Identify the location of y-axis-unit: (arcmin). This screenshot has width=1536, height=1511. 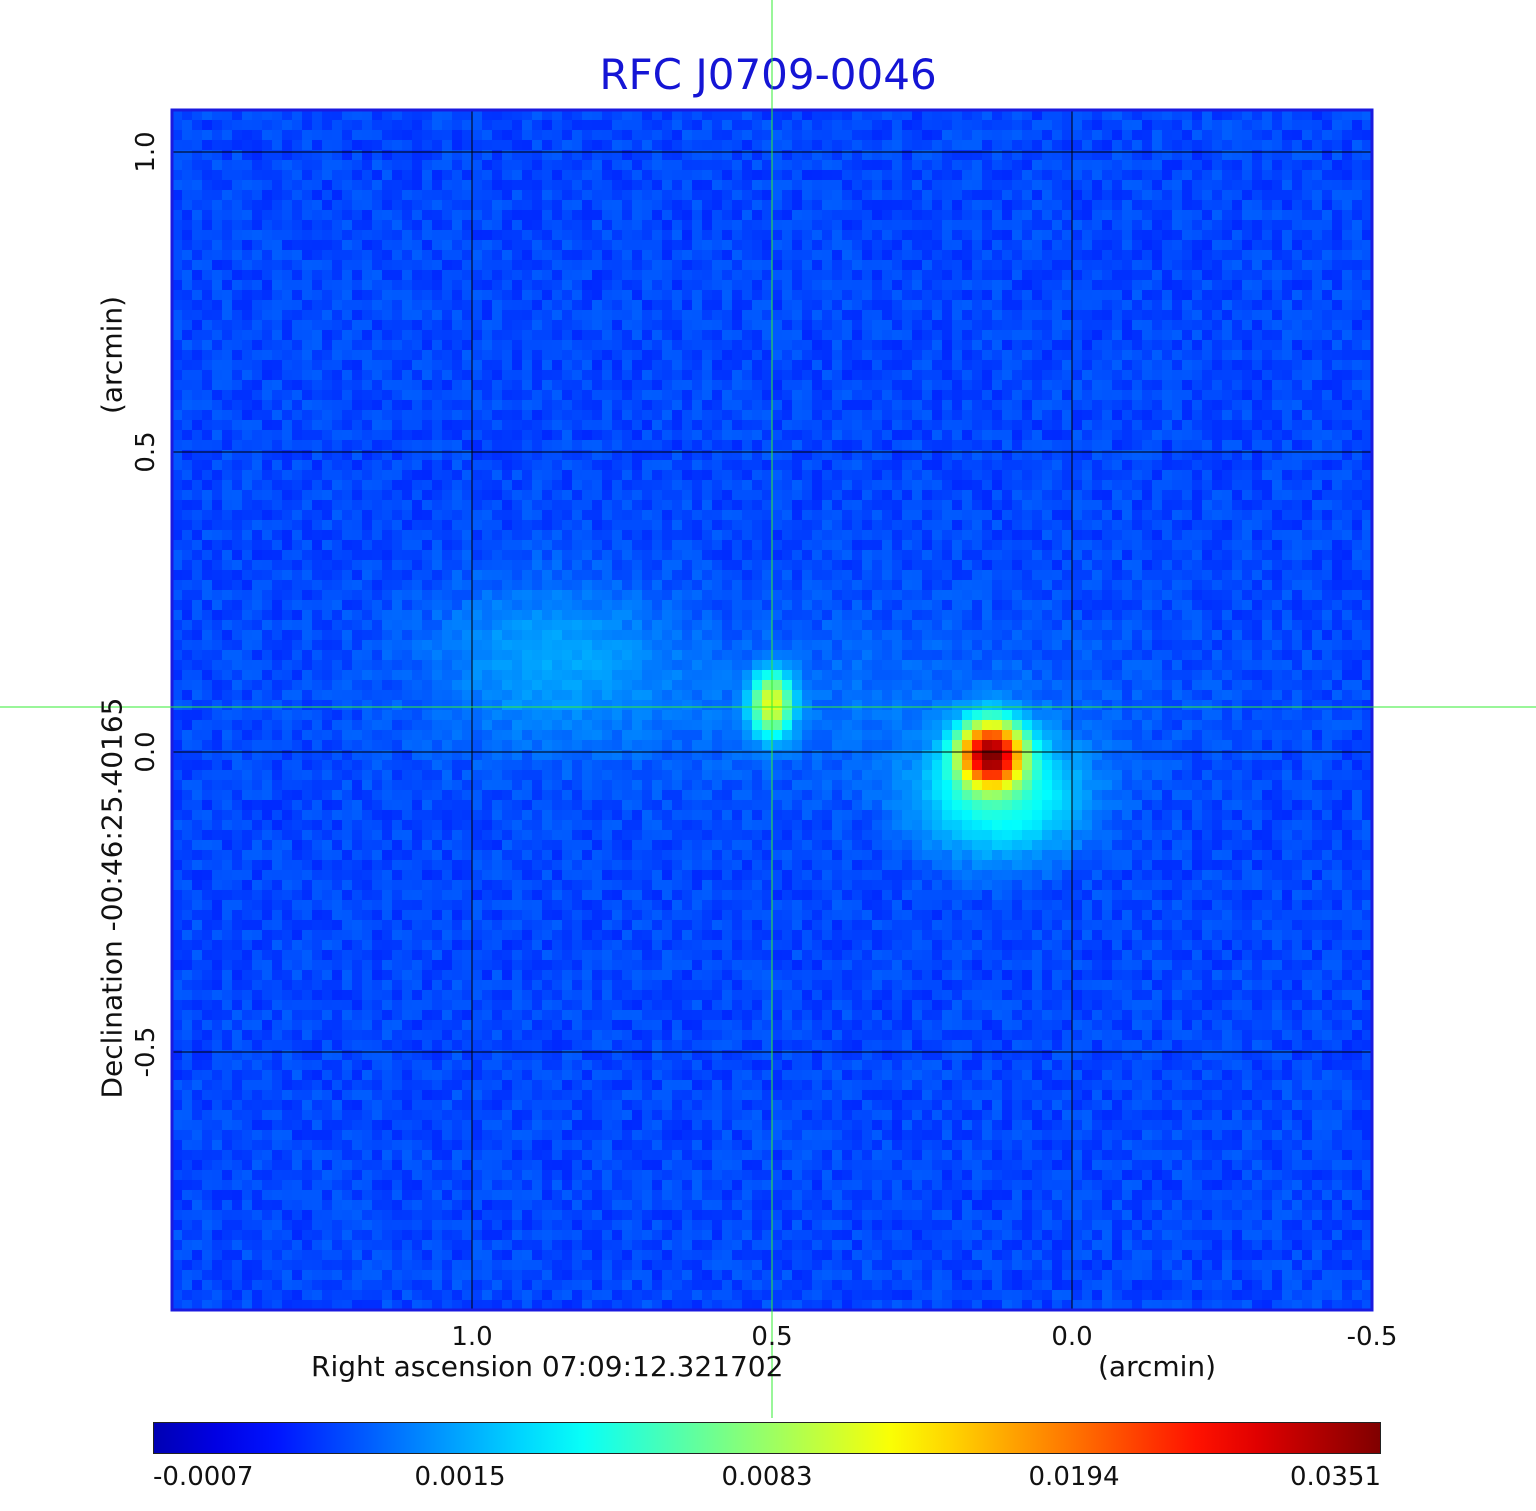
(112, 355).